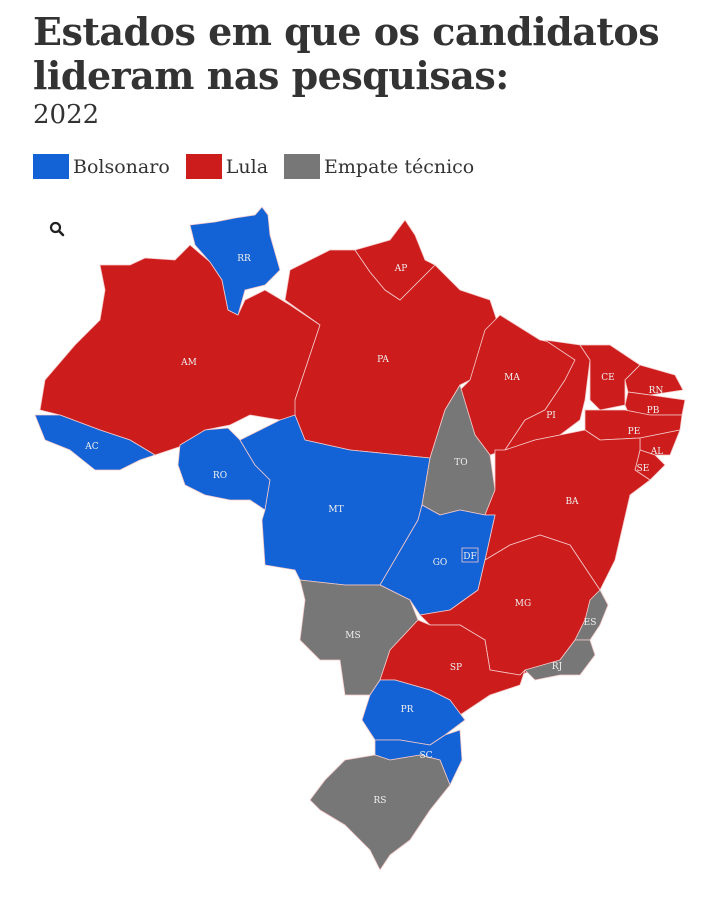 This screenshot has width=720, height=900. Describe the element at coordinates (247, 166) in the screenshot. I see `legend-label: Lula` at that location.